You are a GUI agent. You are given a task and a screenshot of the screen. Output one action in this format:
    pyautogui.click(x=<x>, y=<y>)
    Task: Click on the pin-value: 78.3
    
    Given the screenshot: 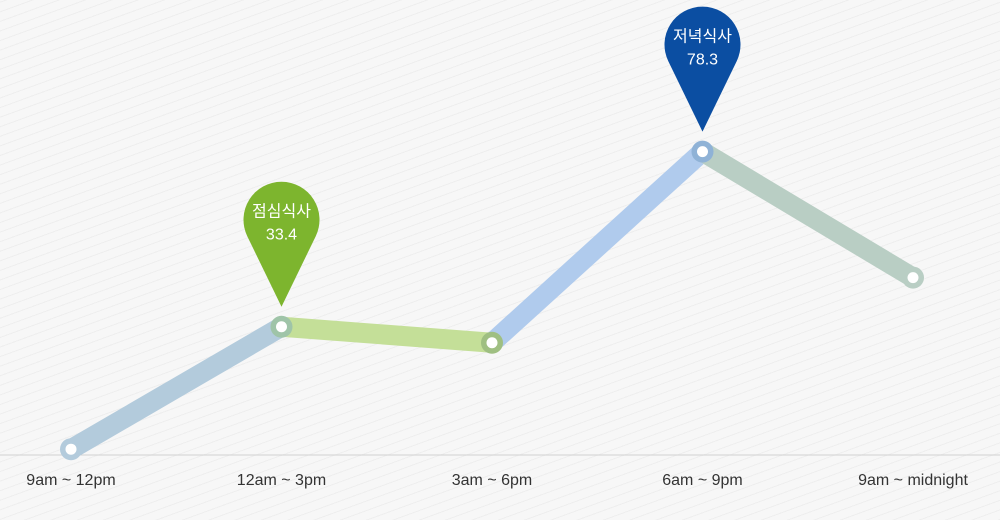 What is the action you would take?
    pyautogui.click(x=702, y=60)
    